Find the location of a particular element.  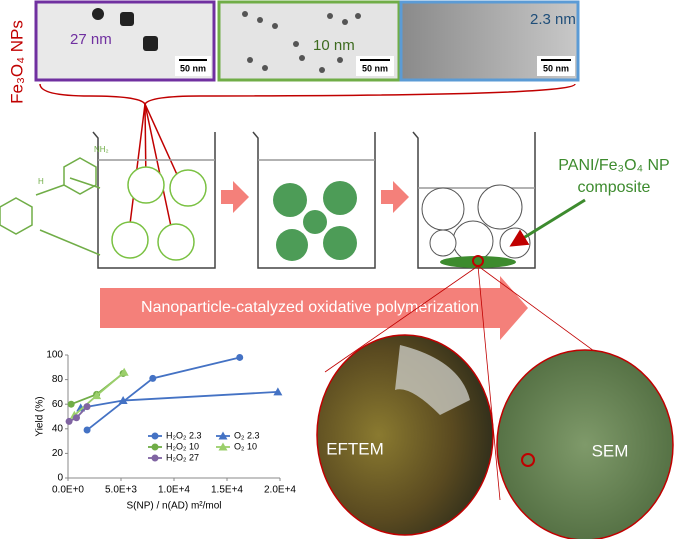

tem-images: 27 nm 10 nm 2.3 nm 50 nm 50 nm 50 nm is located at coordinates (307, 41).